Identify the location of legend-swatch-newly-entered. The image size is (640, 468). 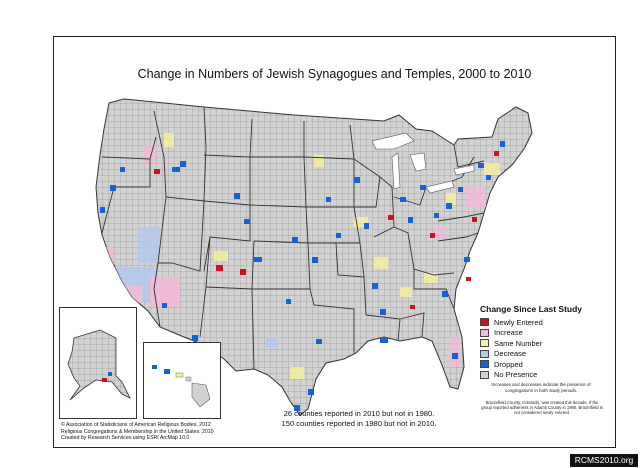
(484, 322).